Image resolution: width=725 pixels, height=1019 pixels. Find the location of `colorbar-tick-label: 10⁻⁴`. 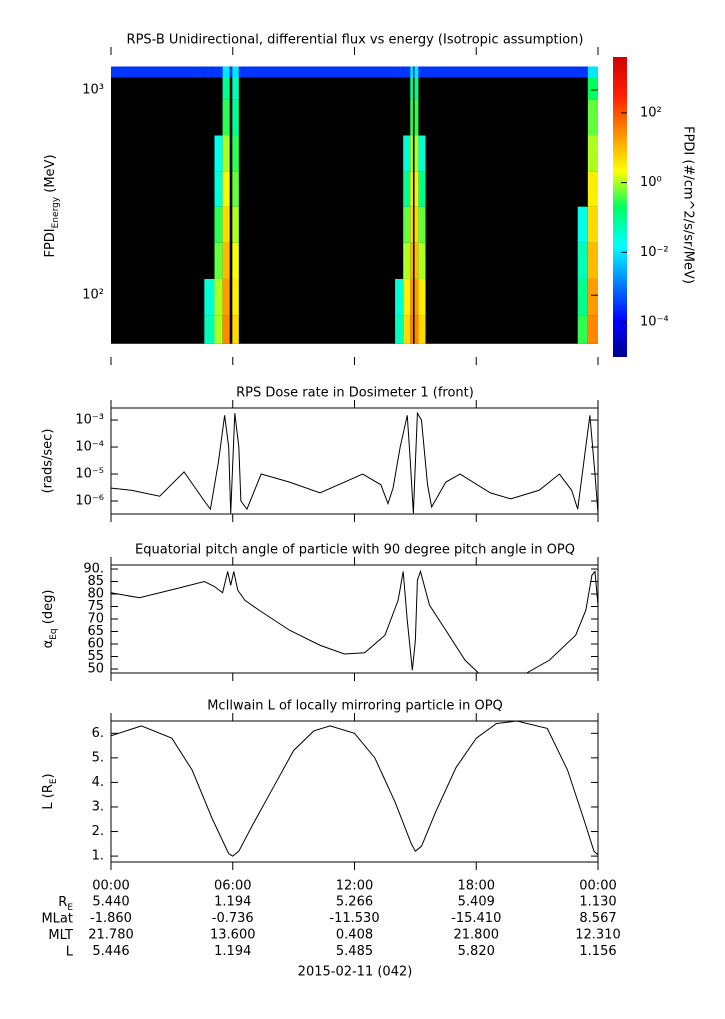

colorbar-tick-label: 10⁻⁴ is located at coordinates (654, 322).